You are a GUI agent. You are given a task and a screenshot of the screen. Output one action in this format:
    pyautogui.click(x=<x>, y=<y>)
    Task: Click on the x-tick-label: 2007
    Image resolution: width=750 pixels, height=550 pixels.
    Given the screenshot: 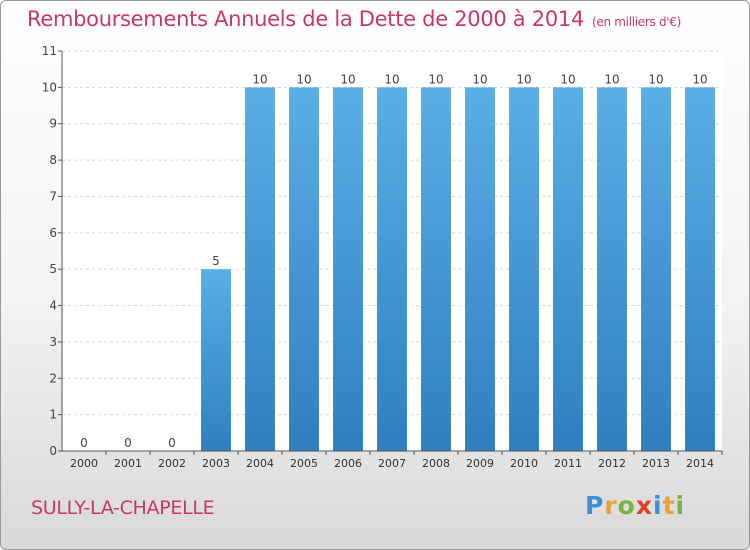 What is the action you would take?
    pyautogui.click(x=392, y=463)
    